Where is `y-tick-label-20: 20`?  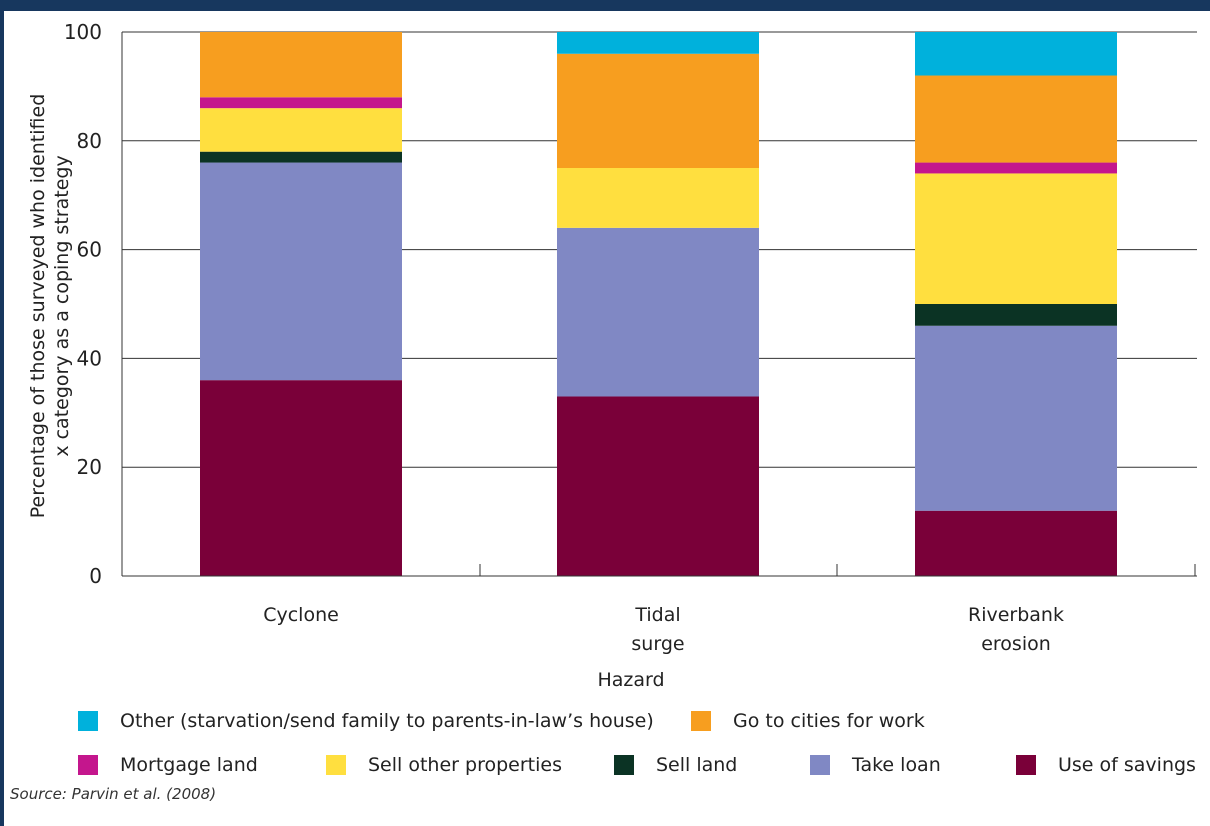 y-tick-label-20: 20 is located at coordinates (89, 467).